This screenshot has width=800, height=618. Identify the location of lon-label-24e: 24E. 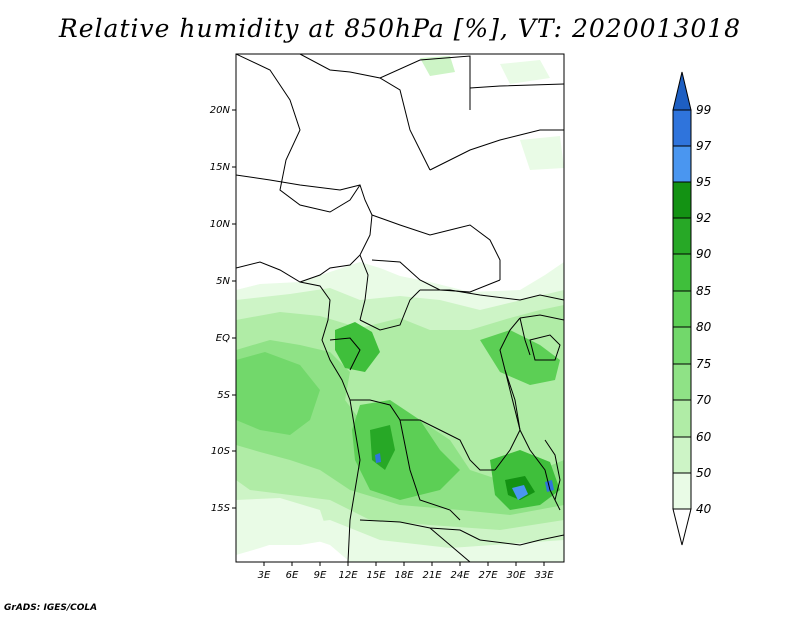
(460, 575).